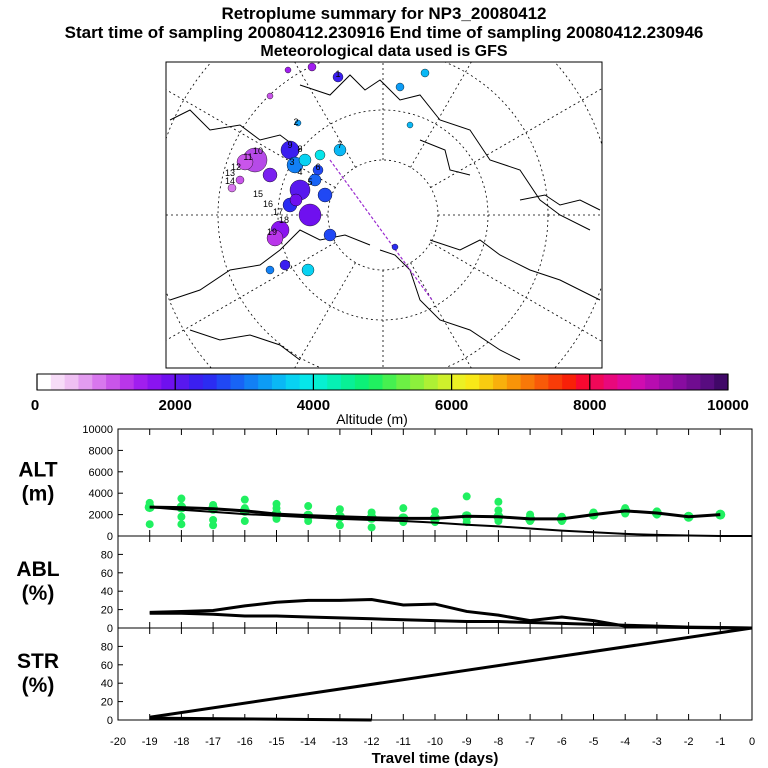  I want to click on map-day-label: 19, so click(272, 232).